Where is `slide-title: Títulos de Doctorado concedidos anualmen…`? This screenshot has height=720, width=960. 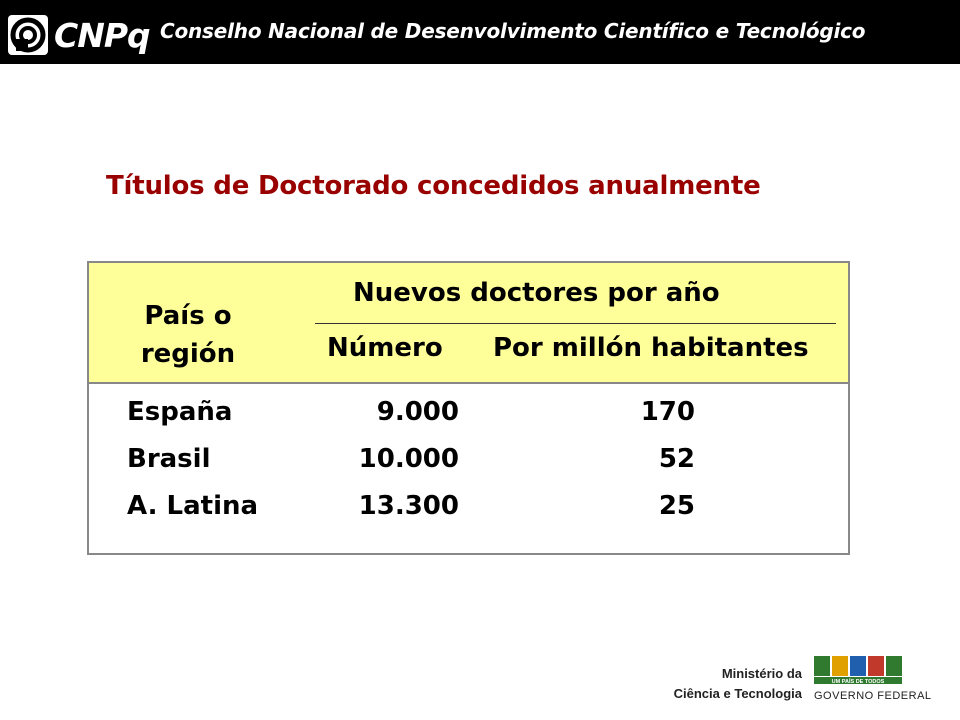 slide-title: Títulos de Doctorado concedidos anualmen… is located at coordinates (433, 186).